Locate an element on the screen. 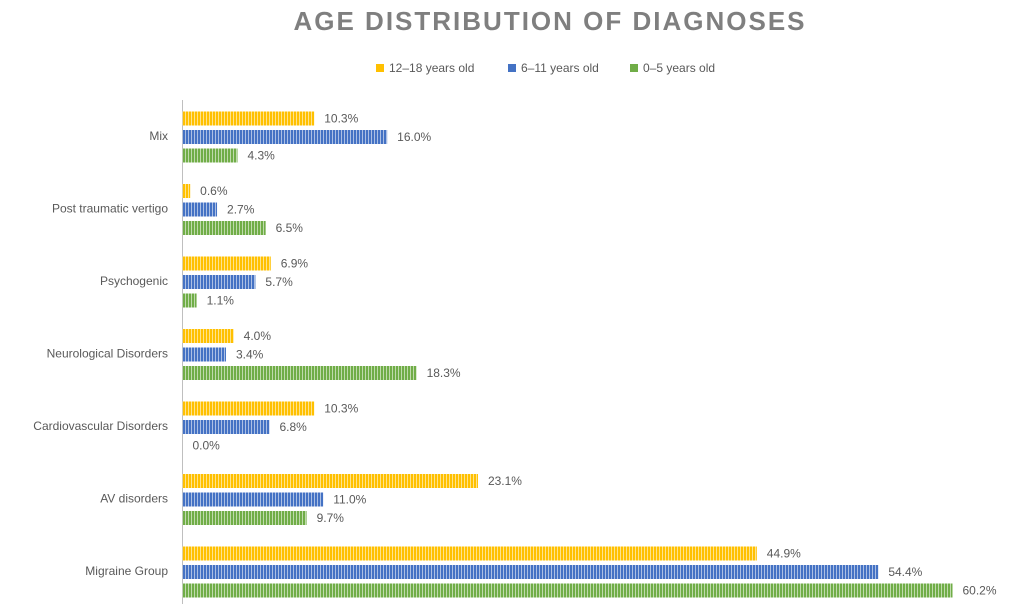  value-label: 6.9% is located at coordinates (295, 264).